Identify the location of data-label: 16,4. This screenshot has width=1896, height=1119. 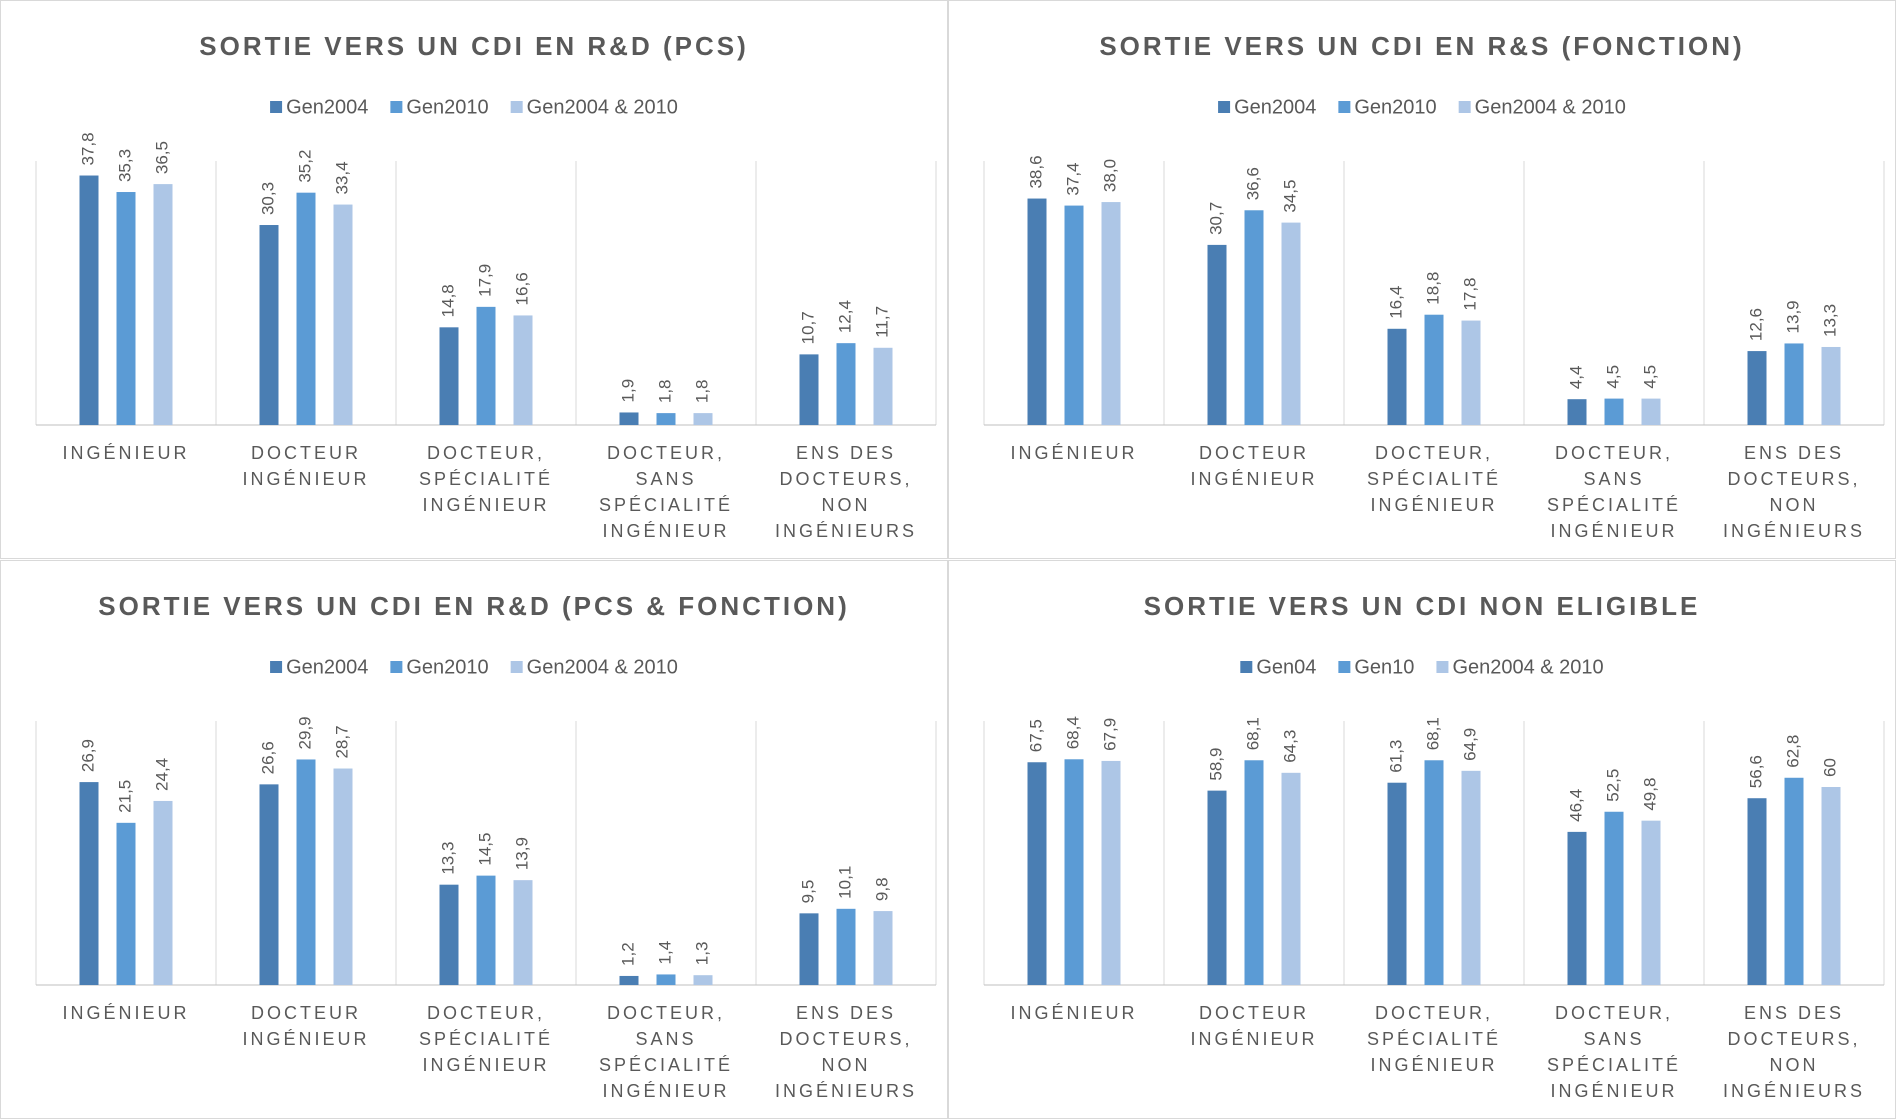
(1395, 302).